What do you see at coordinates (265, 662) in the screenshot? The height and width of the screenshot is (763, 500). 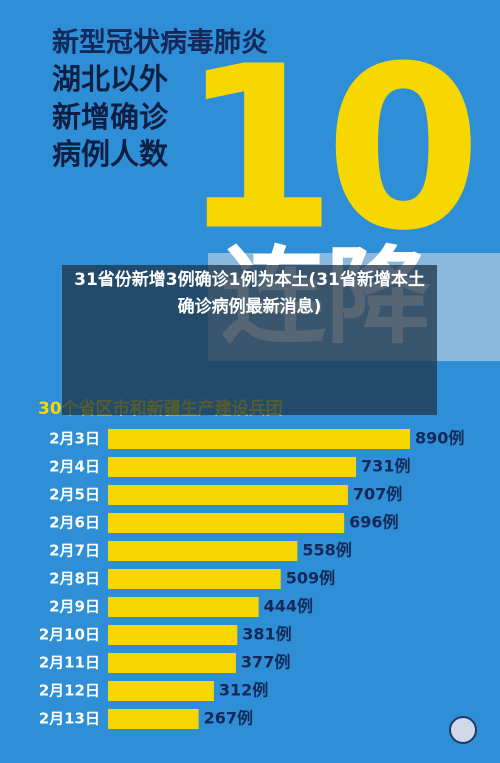 I see `value-label: 377例` at bounding box center [265, 662].